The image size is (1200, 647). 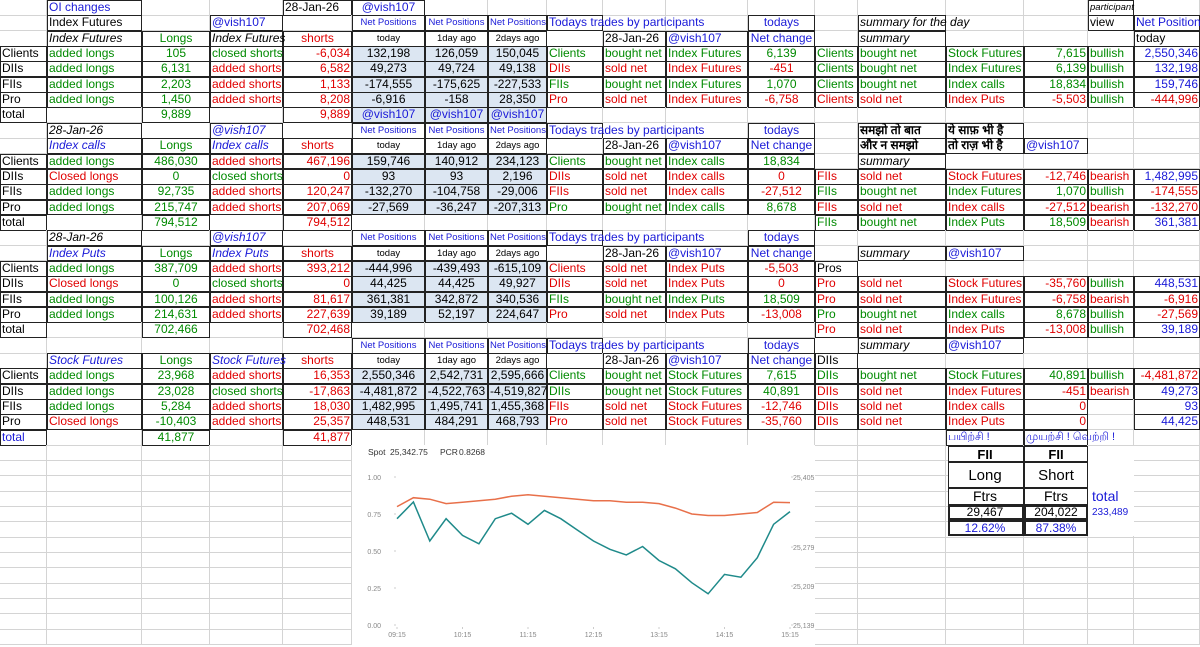 I want to click on cell: view, so click(x=1102, y=22).